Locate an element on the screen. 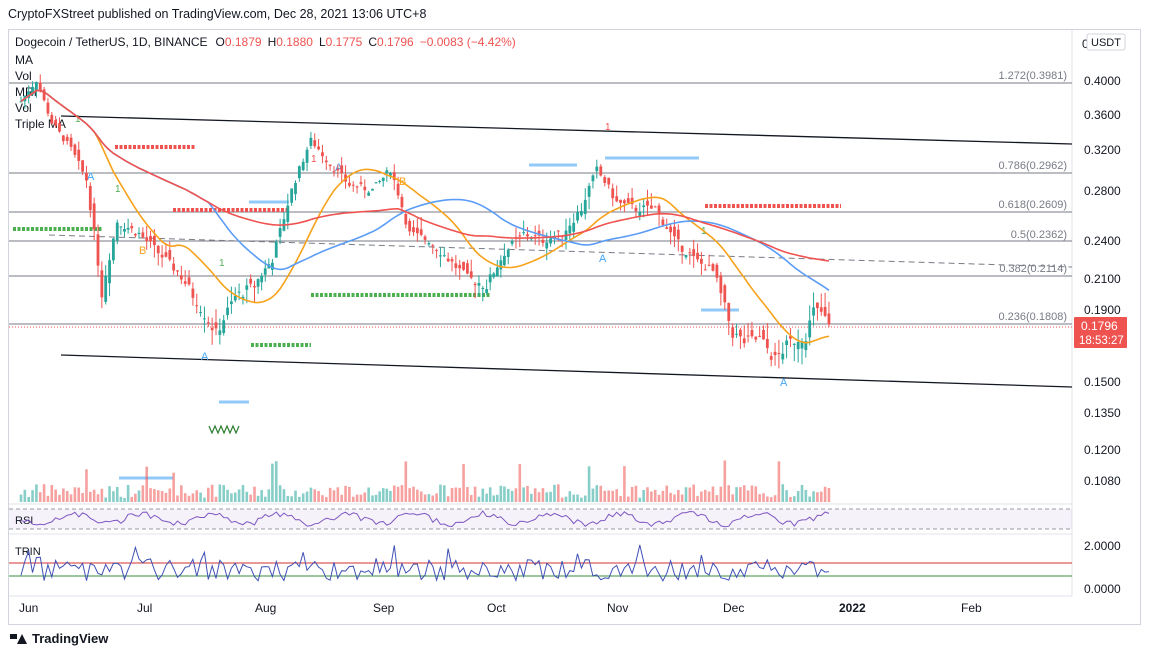 The image size is (1151, 658). currency-box is located at coordinates (1106, 42).